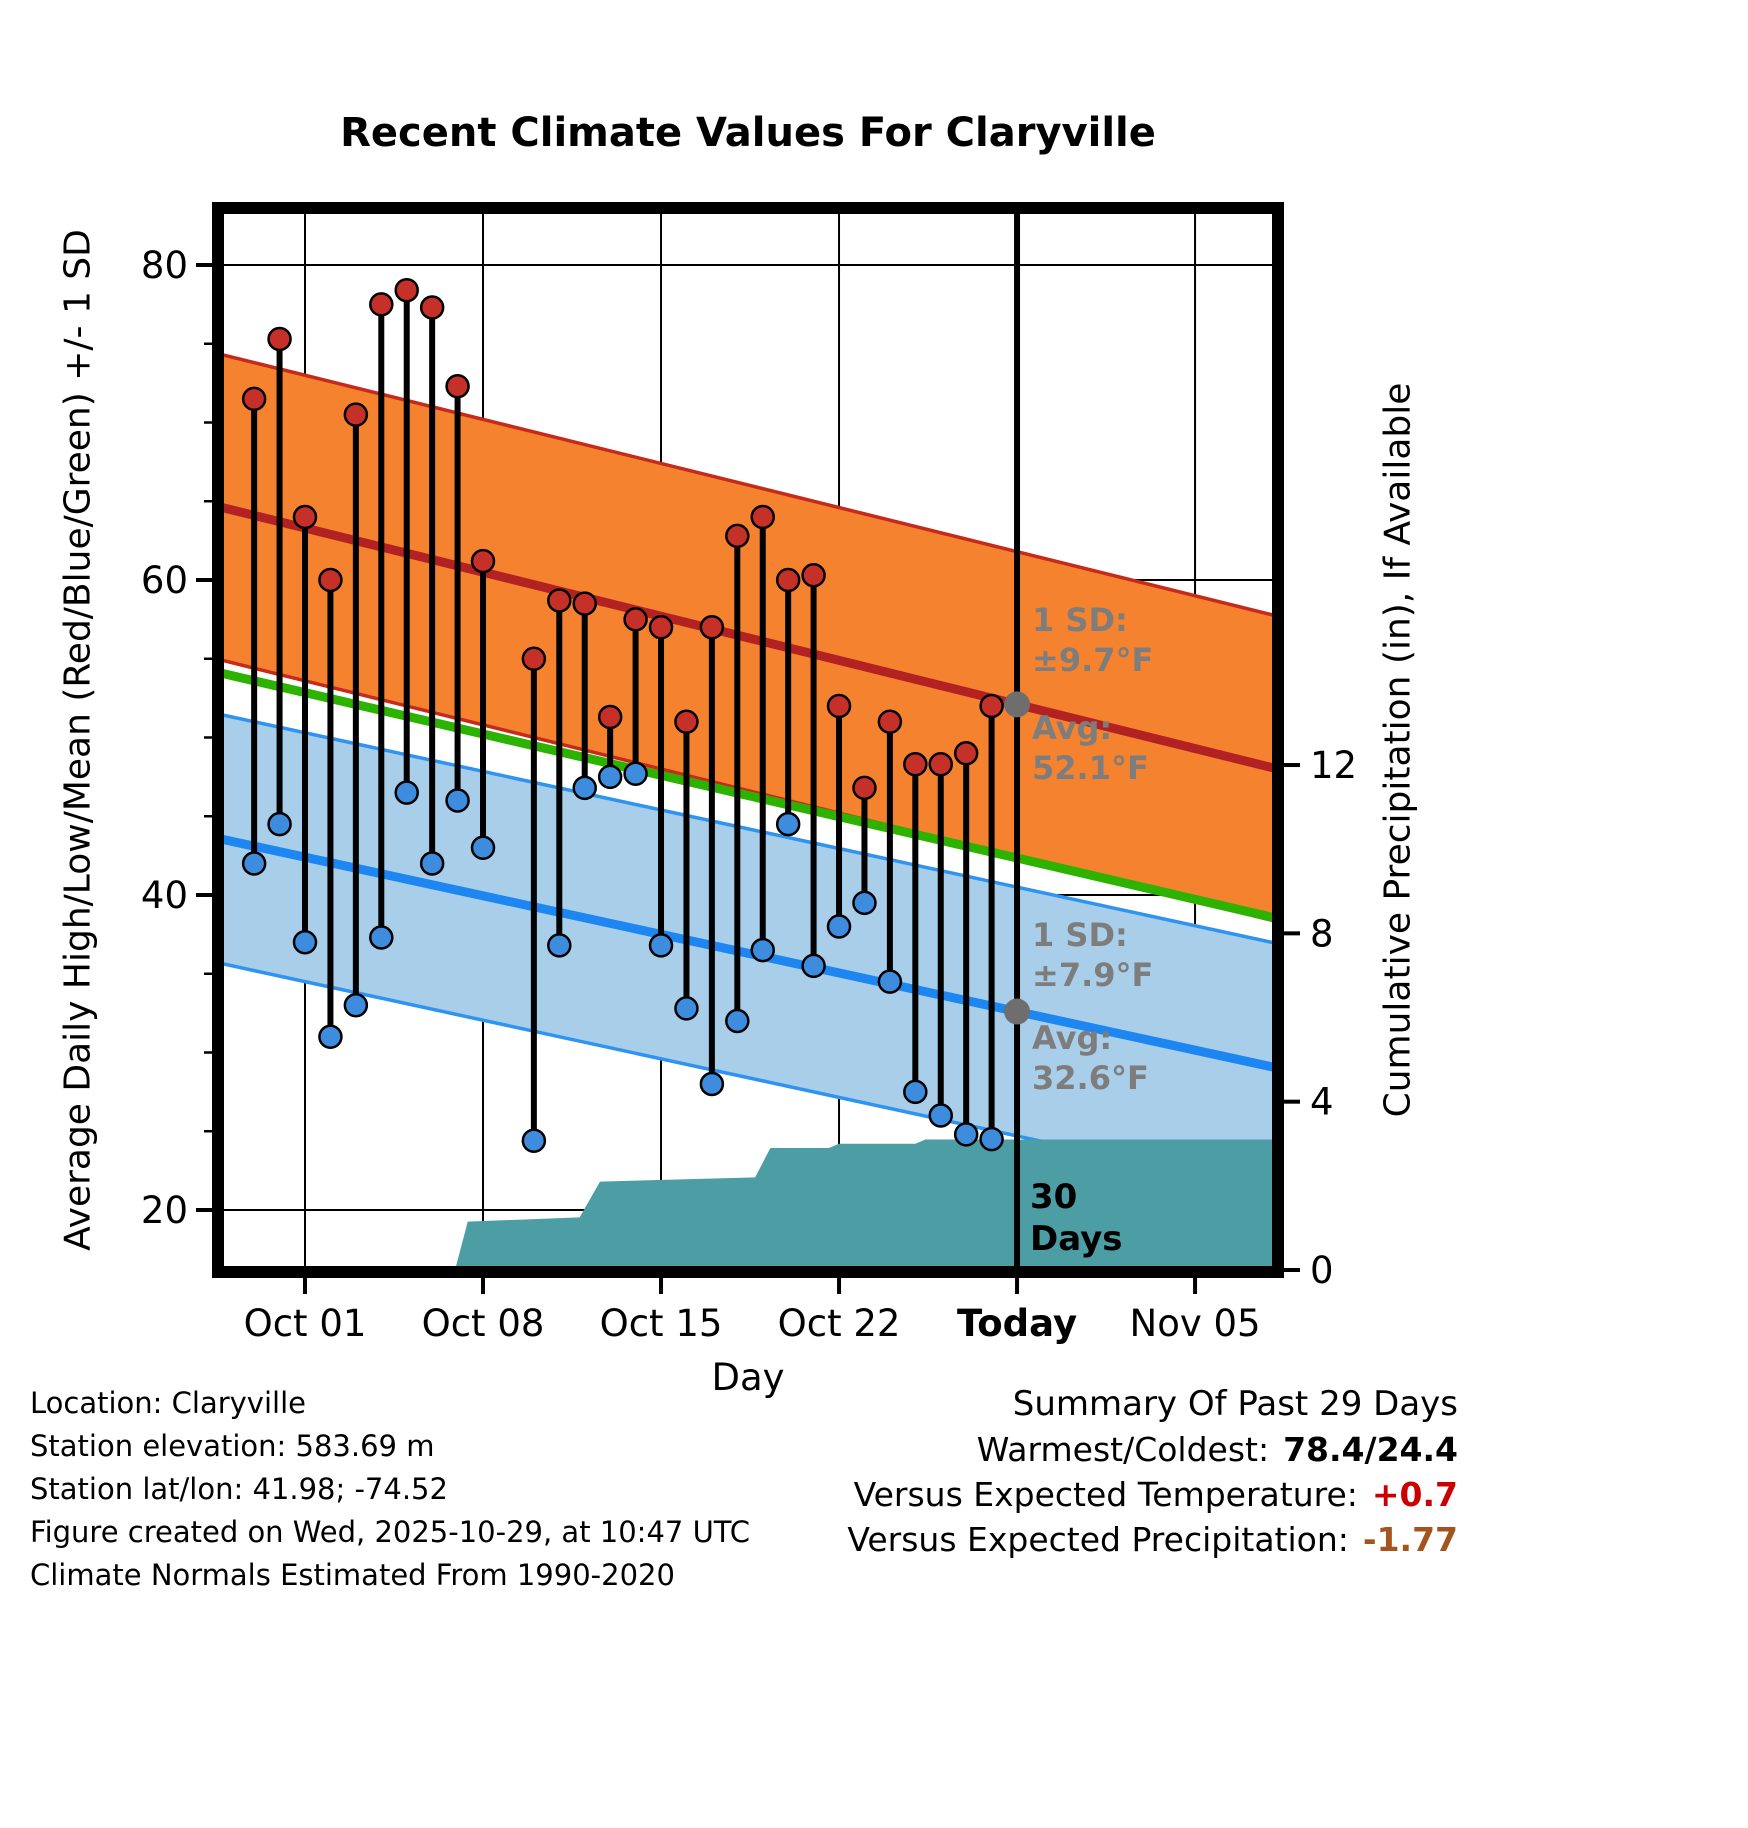 Image resolution: width=1748 pixels, height=1828 pixels. Describe the element at coordinates (748, 829) in the screenshot. I see `low-band-upper-edge` at that location.